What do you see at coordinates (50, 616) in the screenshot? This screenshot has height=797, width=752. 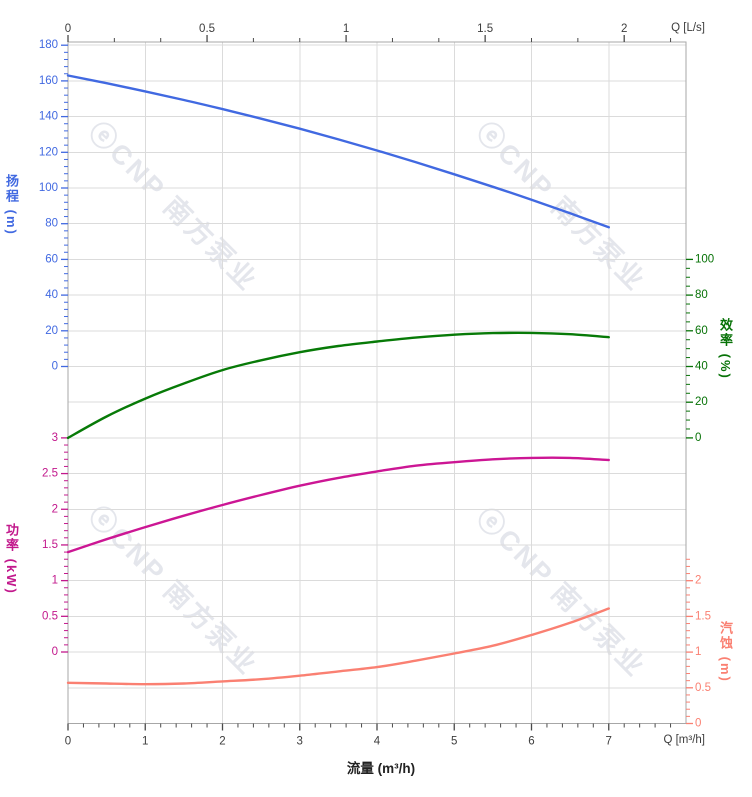 I see `power-tick-label: 0.5` at bounding box center [50, 616].